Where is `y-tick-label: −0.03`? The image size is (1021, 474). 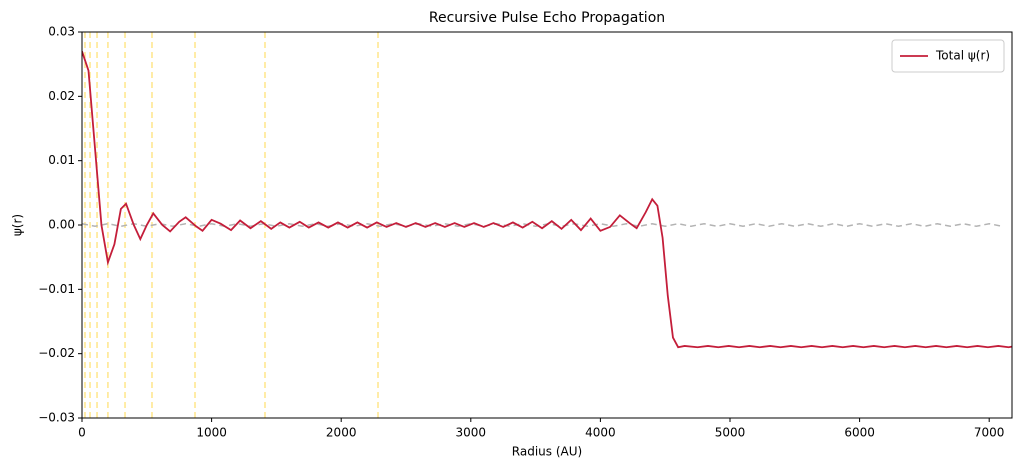 y-tick-label: −0.03 is located at coordinates (56, 418).